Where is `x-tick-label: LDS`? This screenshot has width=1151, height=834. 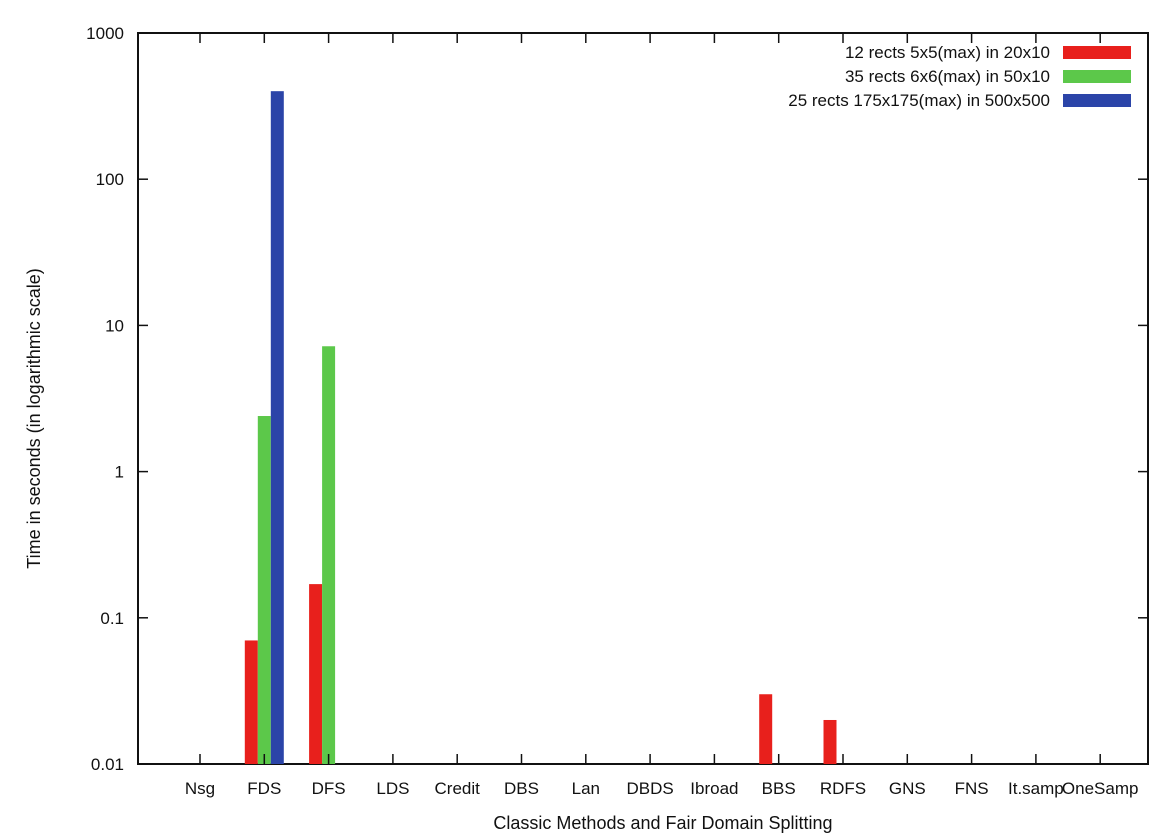
x-tick-label: LDS is located at coordinates (392, 788).